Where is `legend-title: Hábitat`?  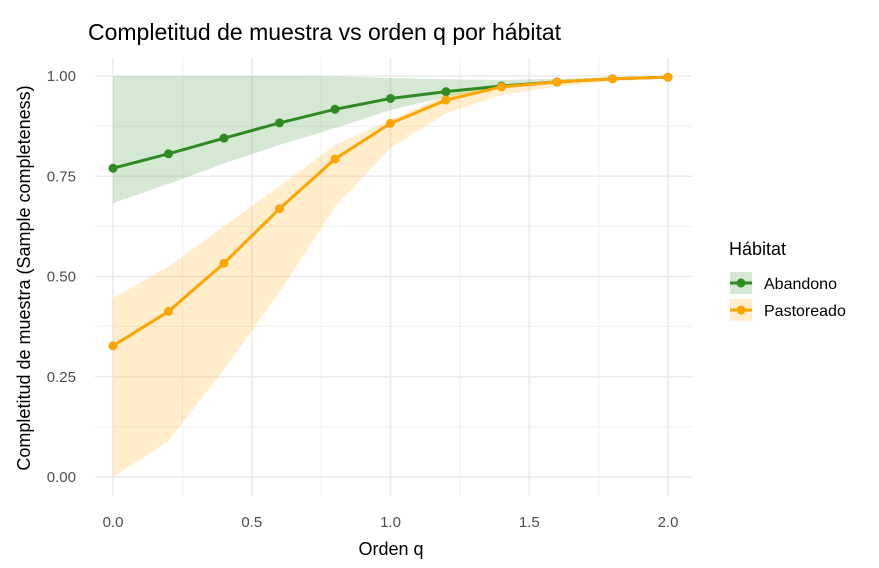
legend-title: Hábitat is located at coordinates (757, 249).